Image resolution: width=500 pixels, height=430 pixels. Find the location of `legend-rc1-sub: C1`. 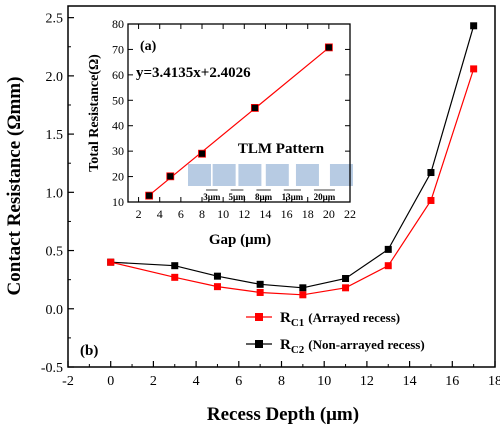

legend-rc1-sub: C1 is located at coordinates (297, 323).